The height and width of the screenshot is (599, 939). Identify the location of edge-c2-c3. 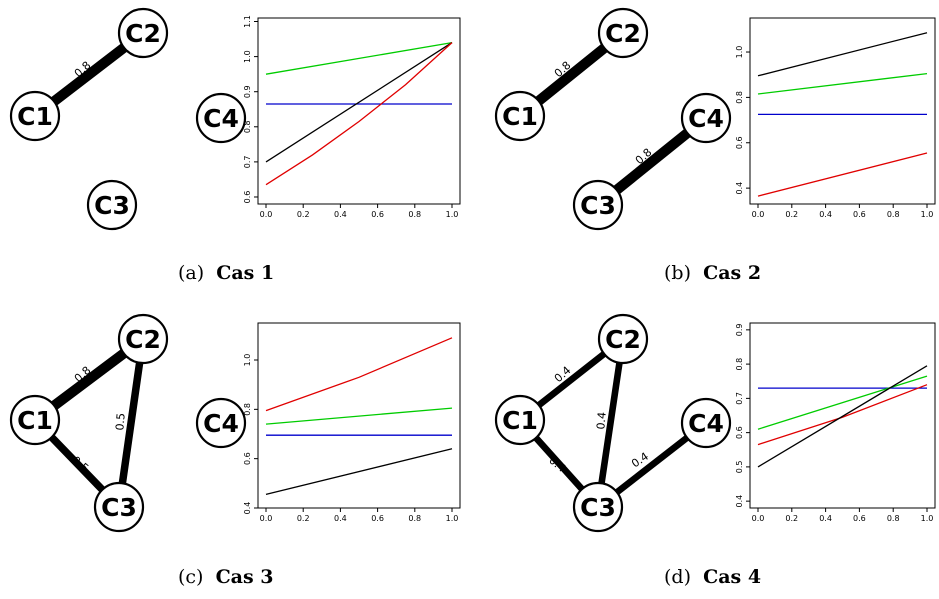
(610, 423).